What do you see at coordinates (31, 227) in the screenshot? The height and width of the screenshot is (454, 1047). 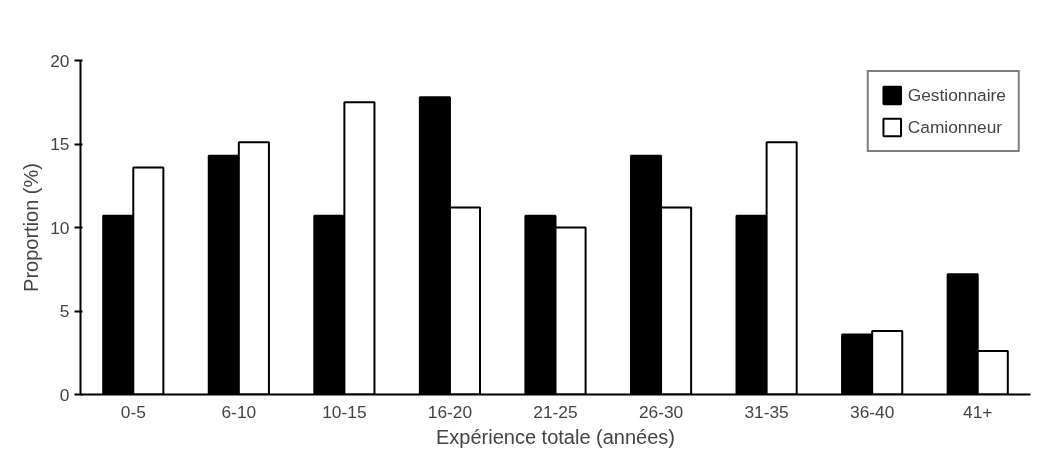 I see `y-axis-title: Proportion (%)` at bounding box center [31, 227].